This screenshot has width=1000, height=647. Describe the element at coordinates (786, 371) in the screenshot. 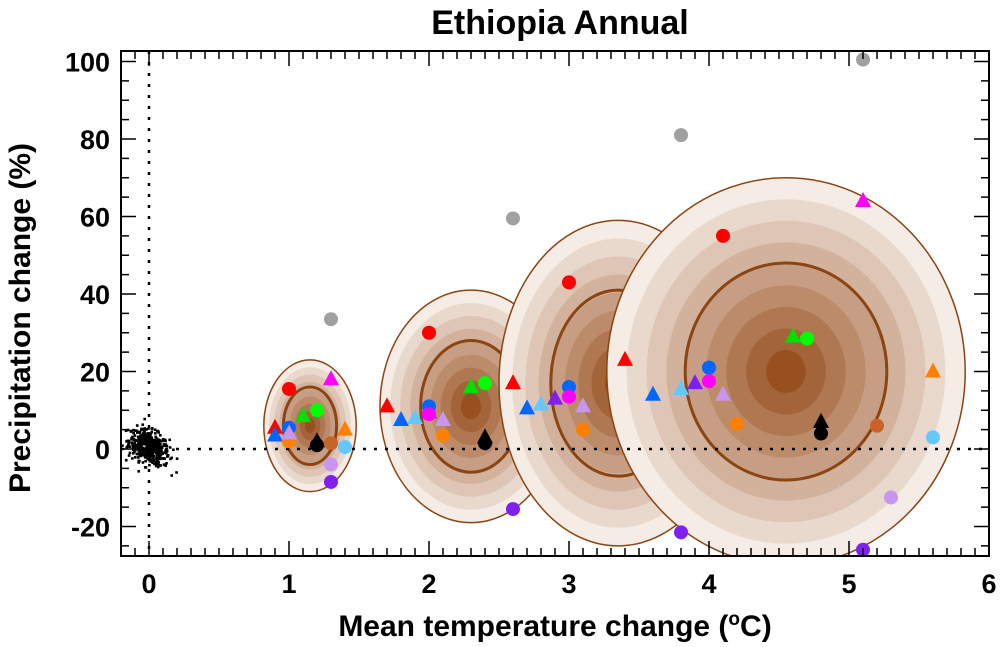

I see `ellipse-contour-line` at that location.